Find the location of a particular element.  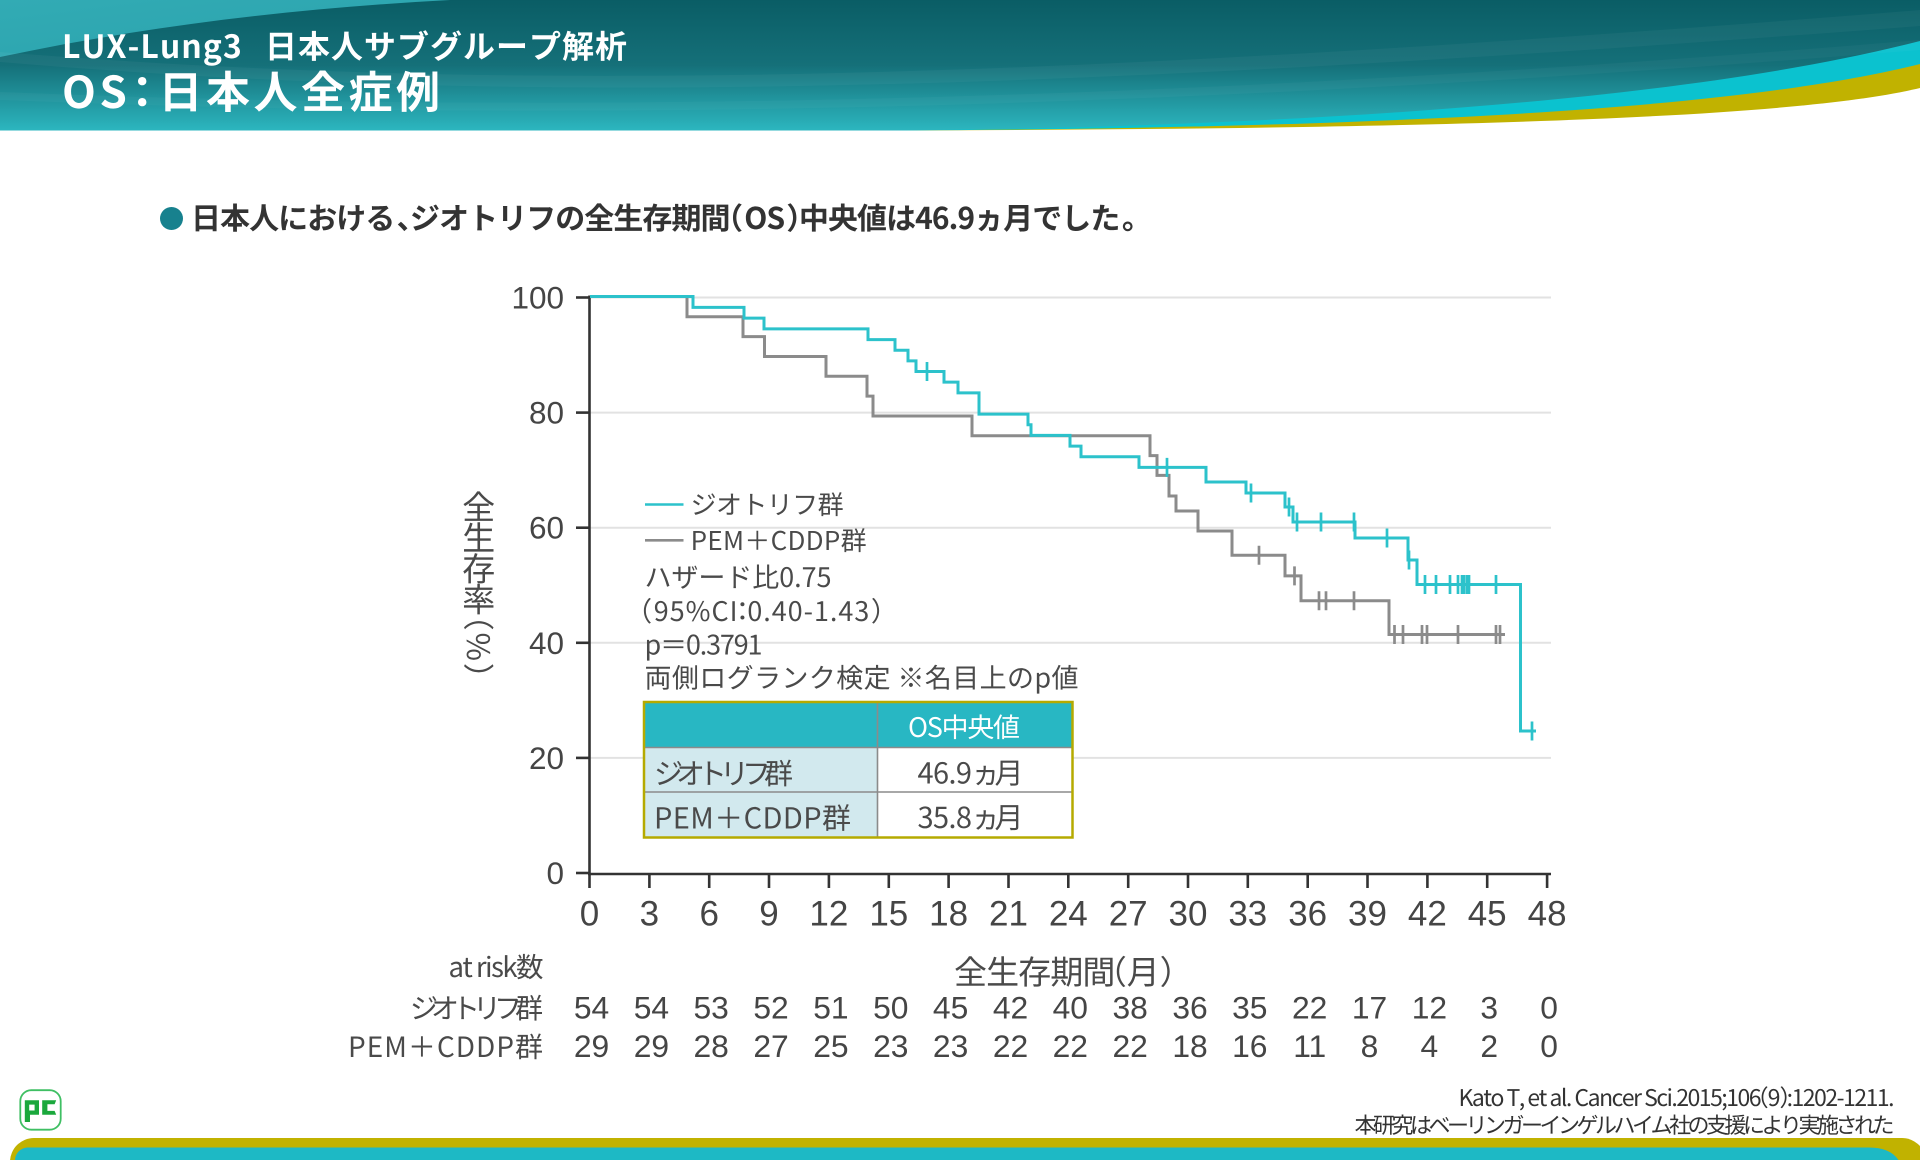

svg-text: 24 is located at coordinates (1068, 914).